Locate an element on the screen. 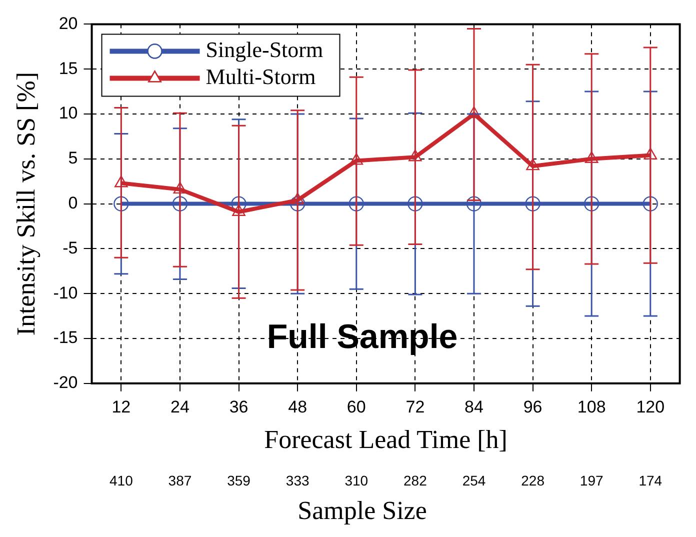 The height and width of the screenshot is (537, 696). x-tick-label: 36 is located at coordinates (238, 406).